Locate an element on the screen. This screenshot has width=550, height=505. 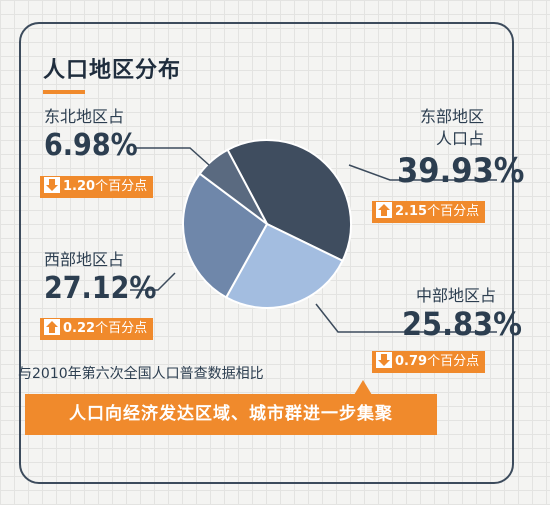
page-title: 人口地区分布 is located at coordinates (112, 70).